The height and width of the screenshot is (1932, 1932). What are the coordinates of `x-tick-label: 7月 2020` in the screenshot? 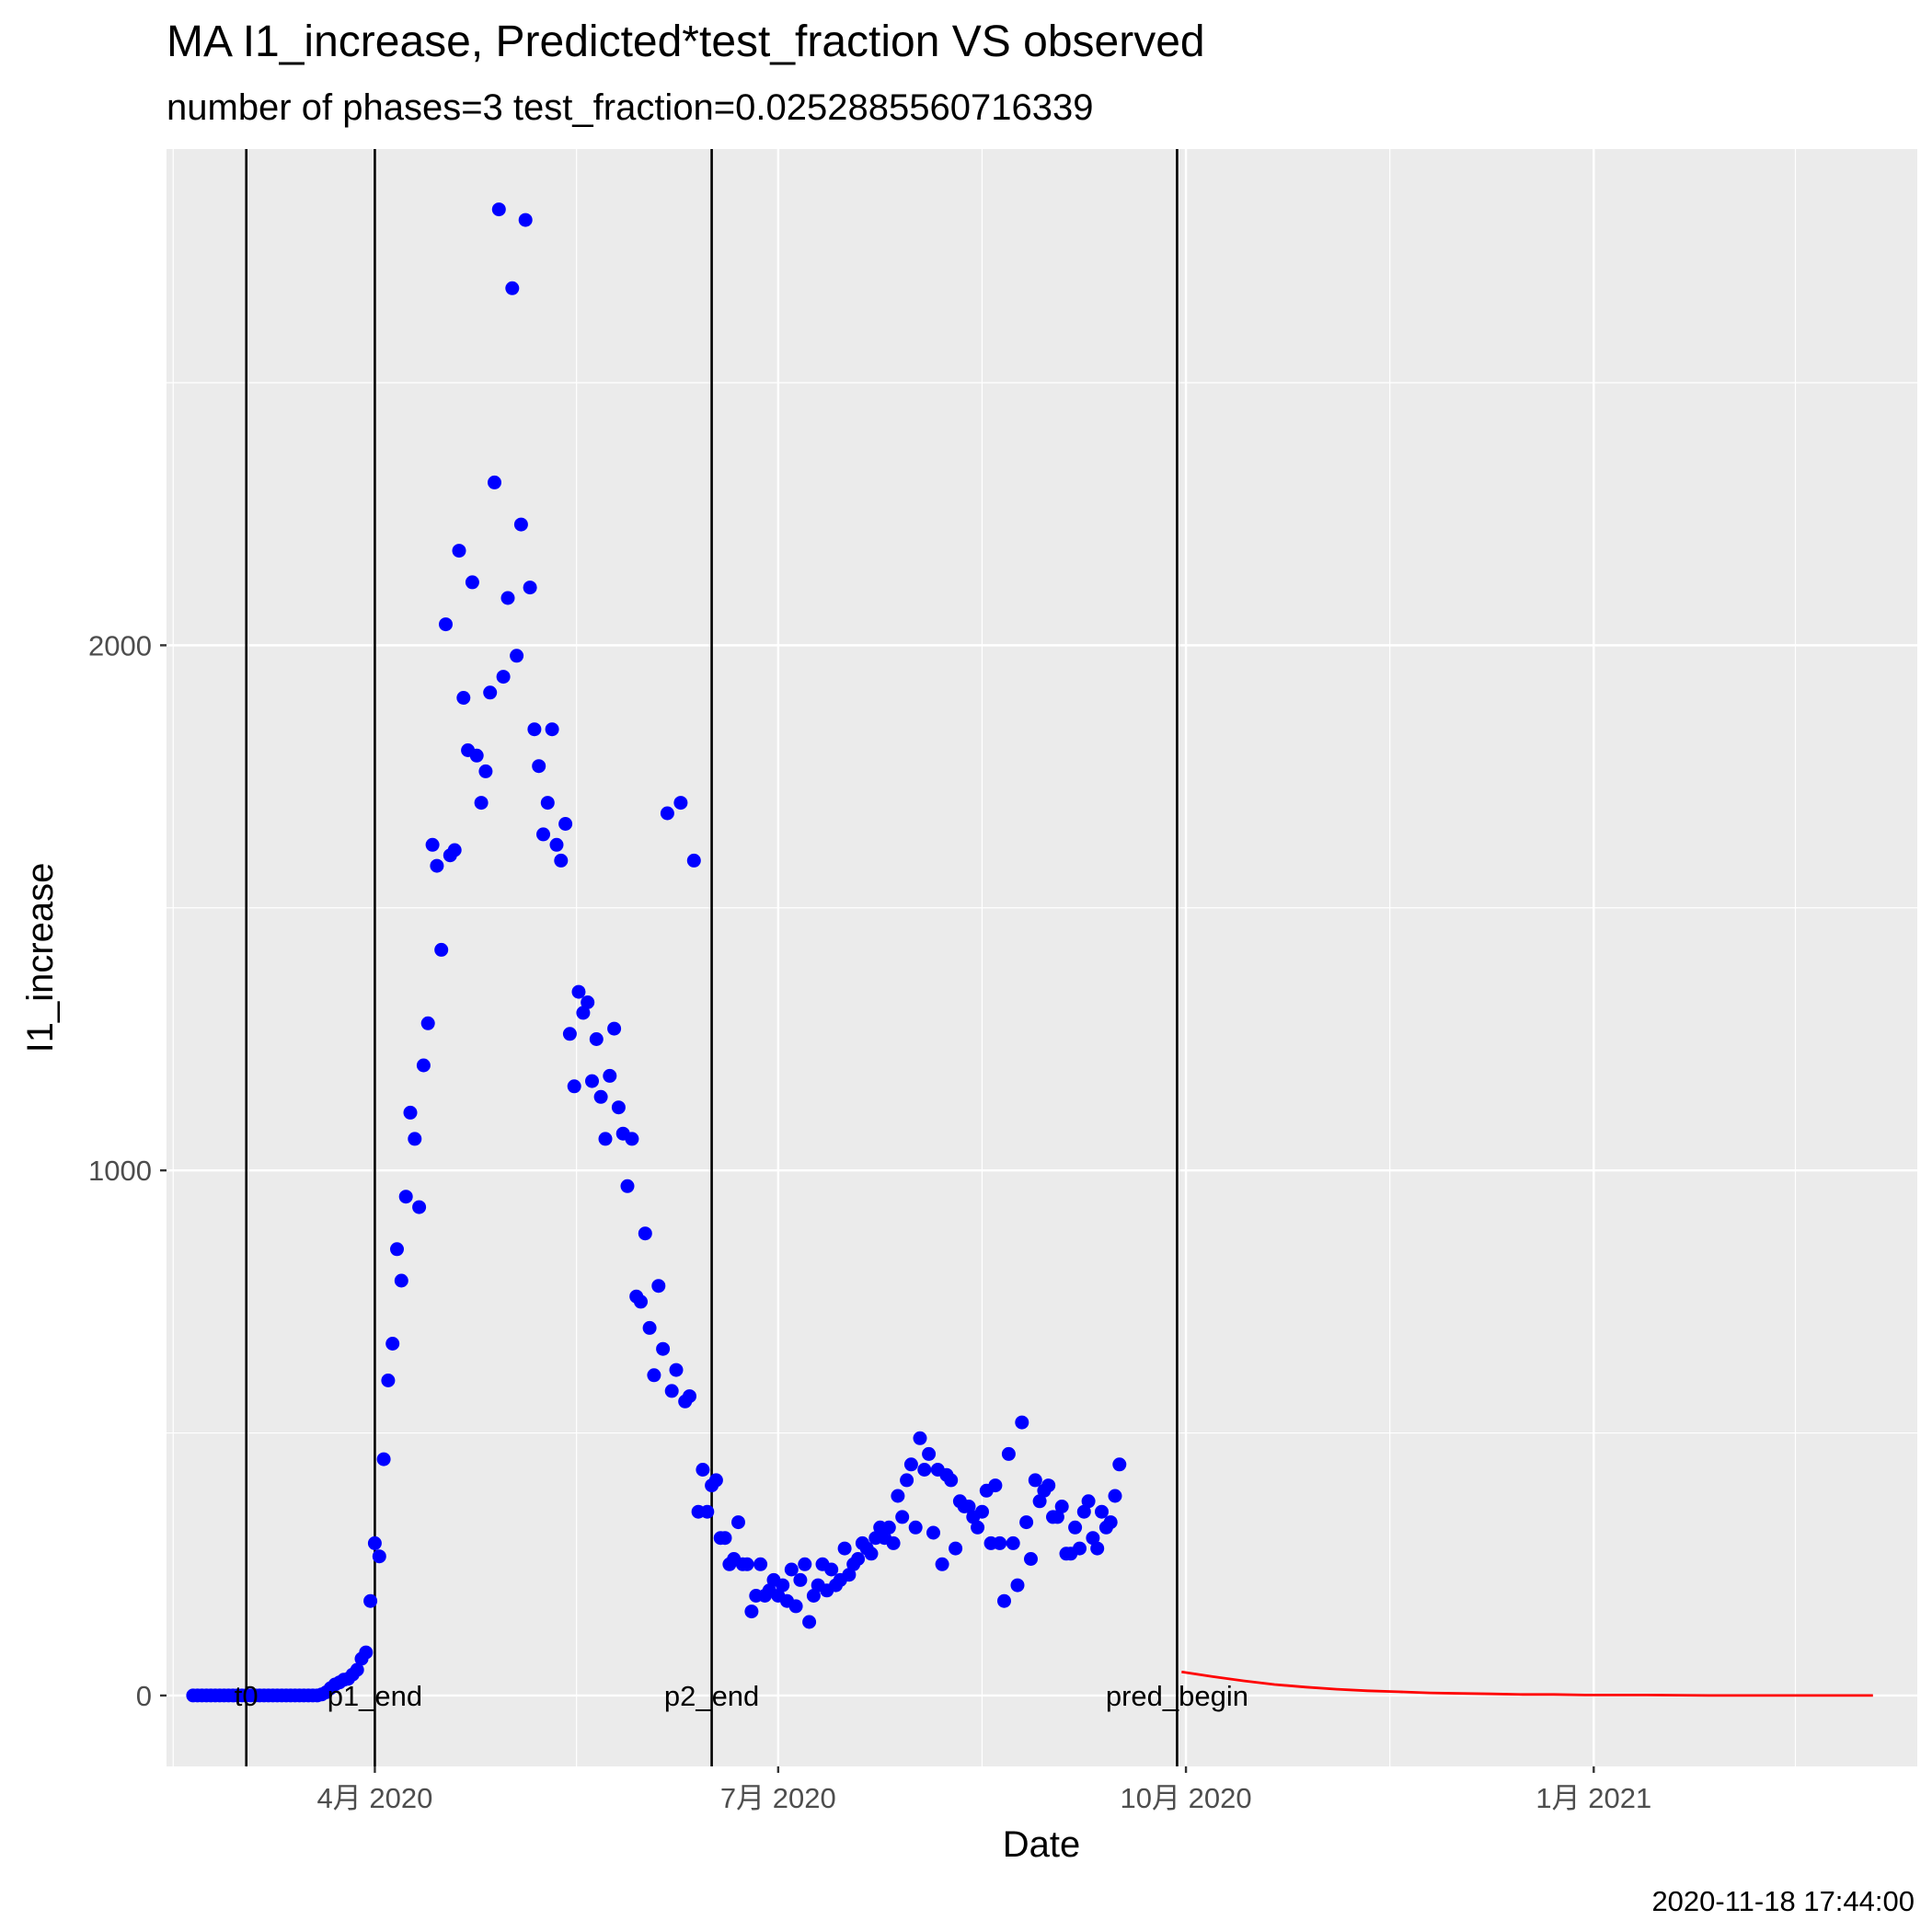 It's located at (778, 1798).